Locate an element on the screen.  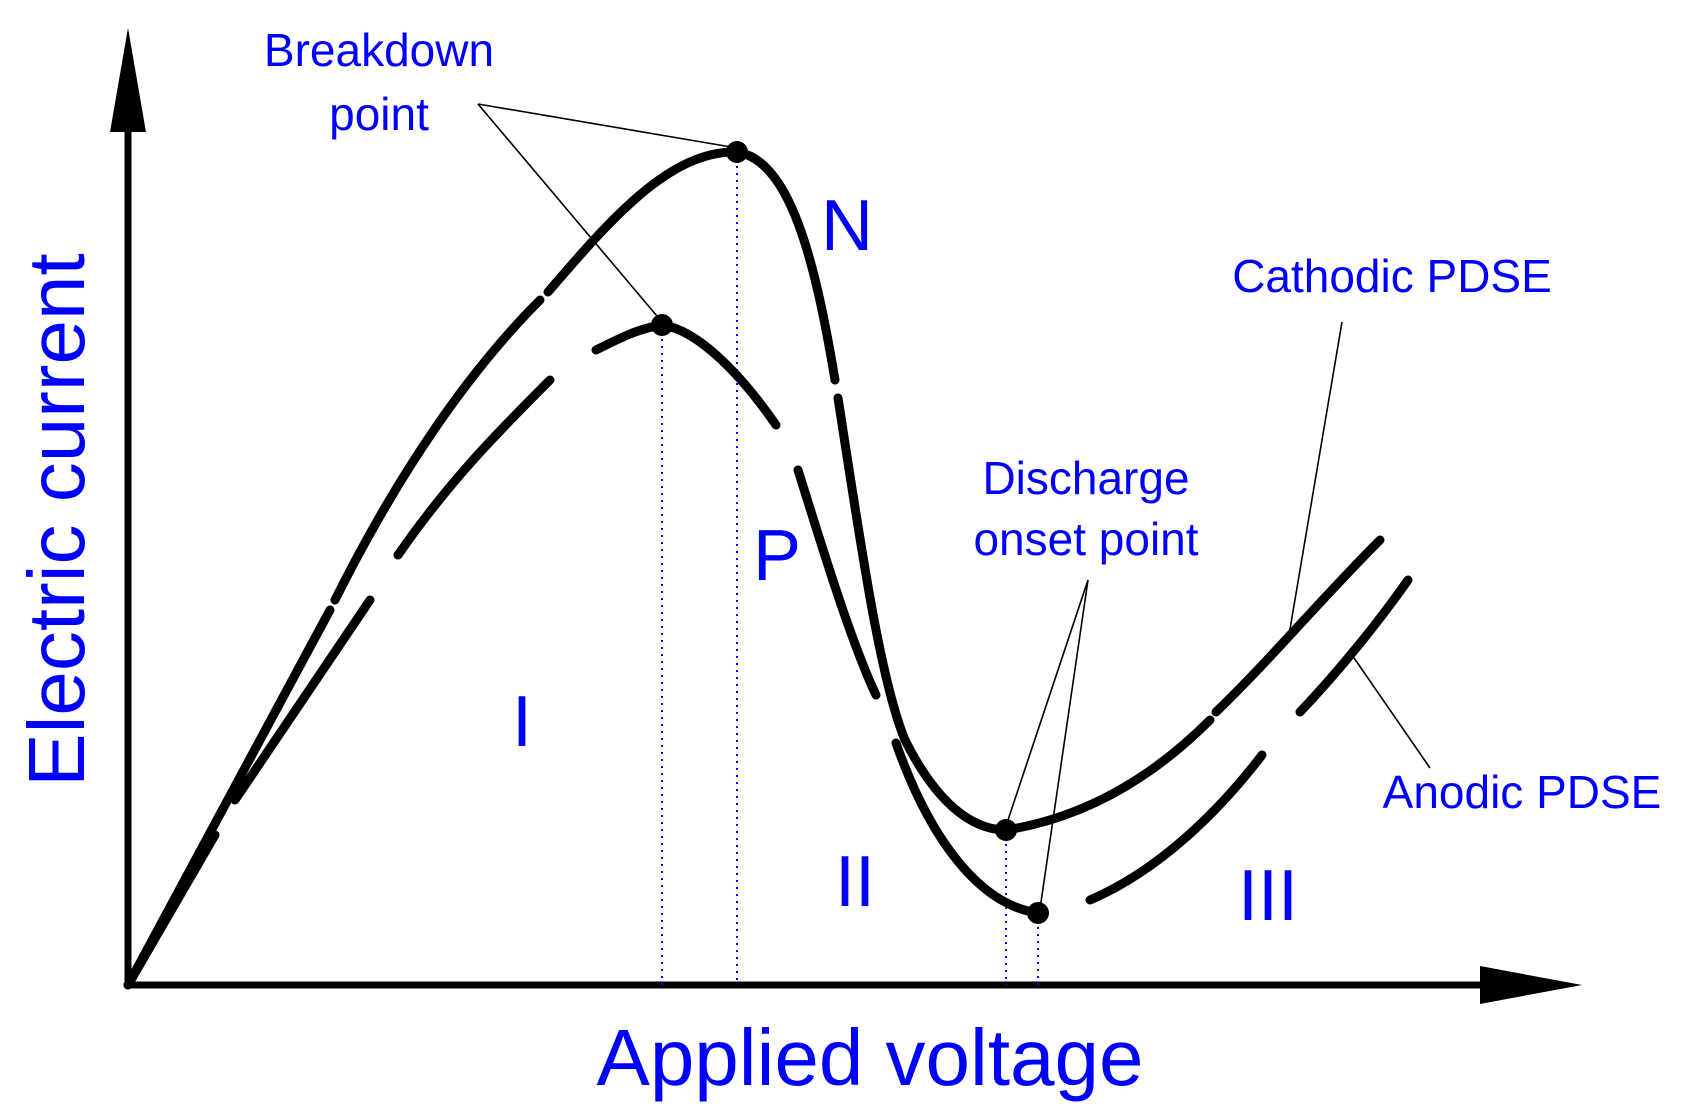
y-axis-arrowhead is located at coordinates (128, 80).